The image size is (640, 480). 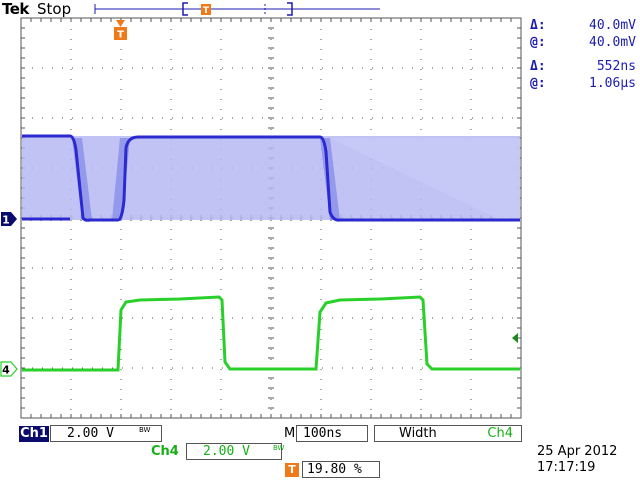 I want to click on timebase: 100ns, so click(x=332, y=433).